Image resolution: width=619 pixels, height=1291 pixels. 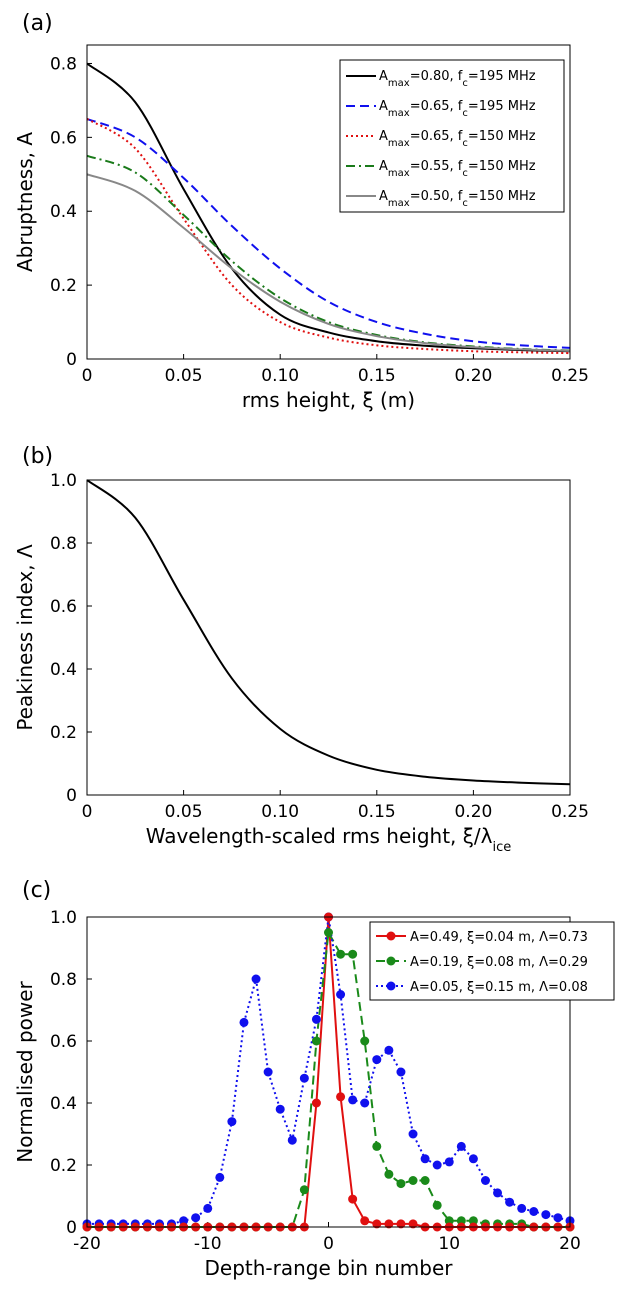 I want to click on panel-label: (b), so click(x=37, y=456).